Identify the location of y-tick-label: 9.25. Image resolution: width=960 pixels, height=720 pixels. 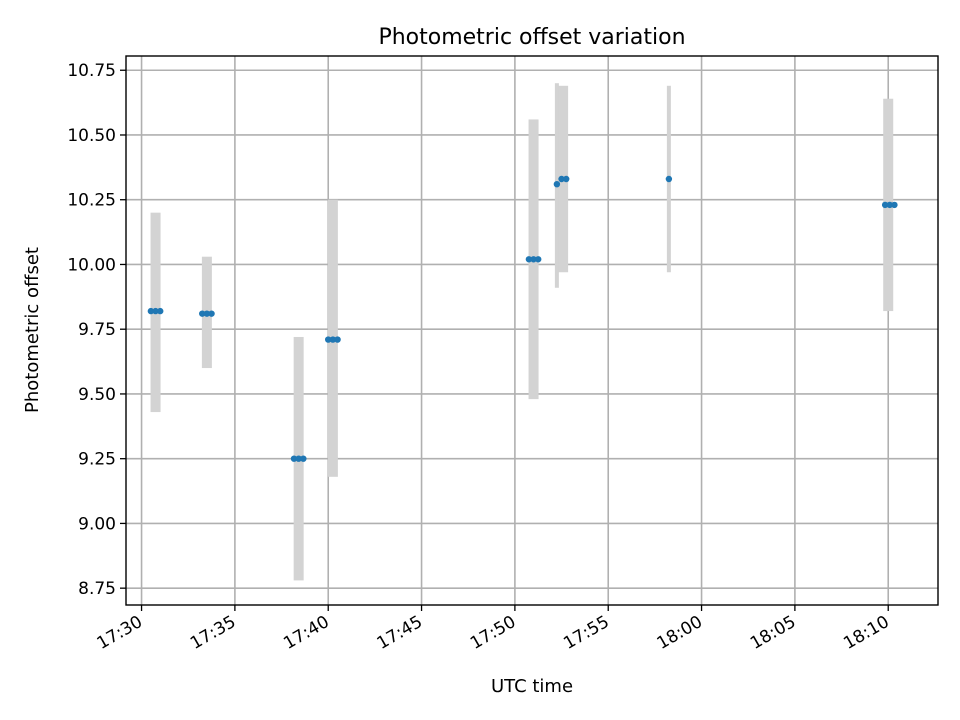
(97, 460).